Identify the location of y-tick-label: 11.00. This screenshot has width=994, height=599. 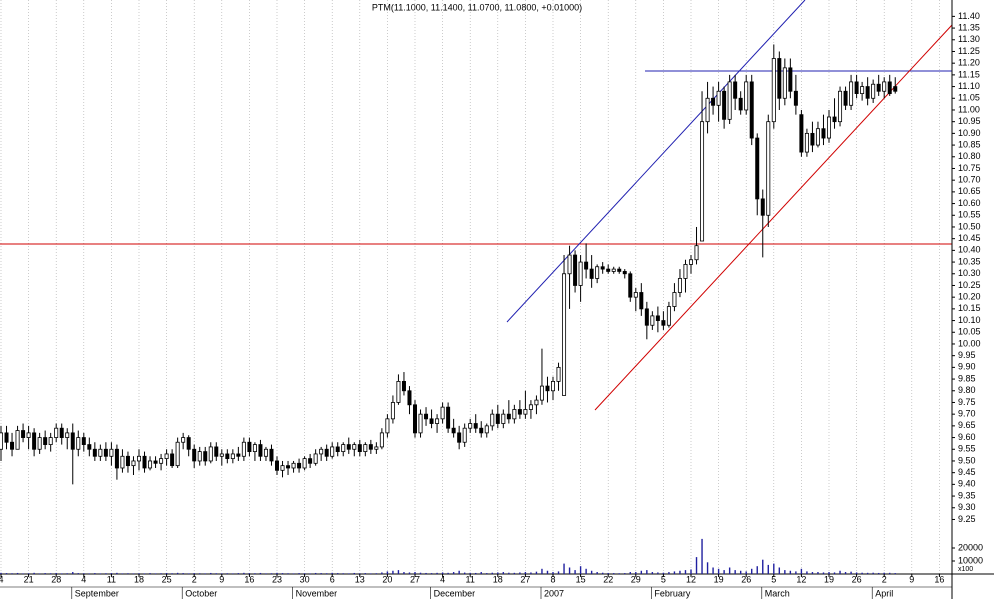
(969, 109).